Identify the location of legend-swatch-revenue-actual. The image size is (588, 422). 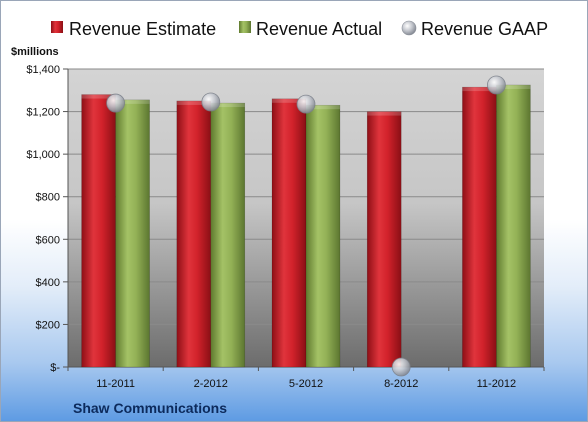
(245, 27).